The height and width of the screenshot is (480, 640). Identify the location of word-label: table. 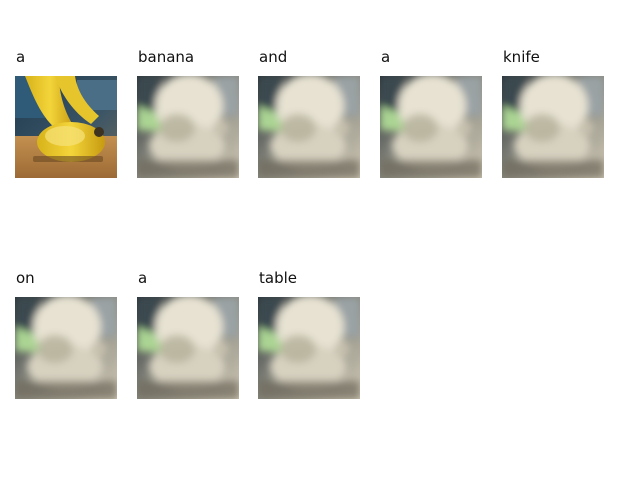
(278, 278).